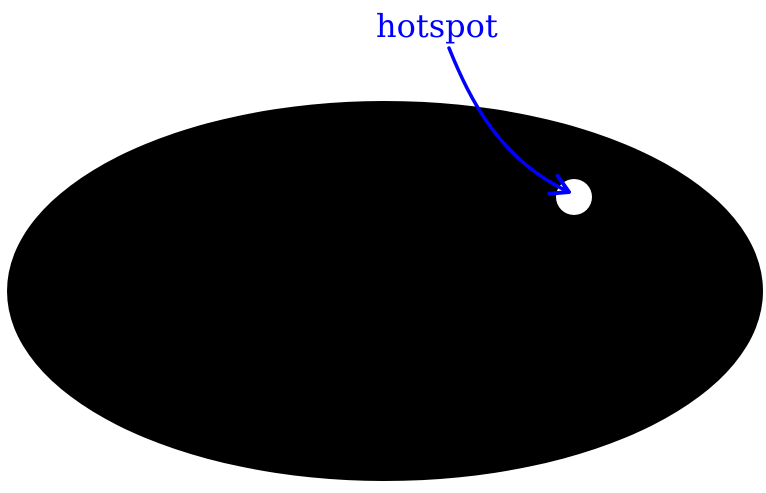  What do you see at coordinates (437, 26) in the screenshot?
I see `hotspot-label: hotspot` at bounding box center [437, 26].